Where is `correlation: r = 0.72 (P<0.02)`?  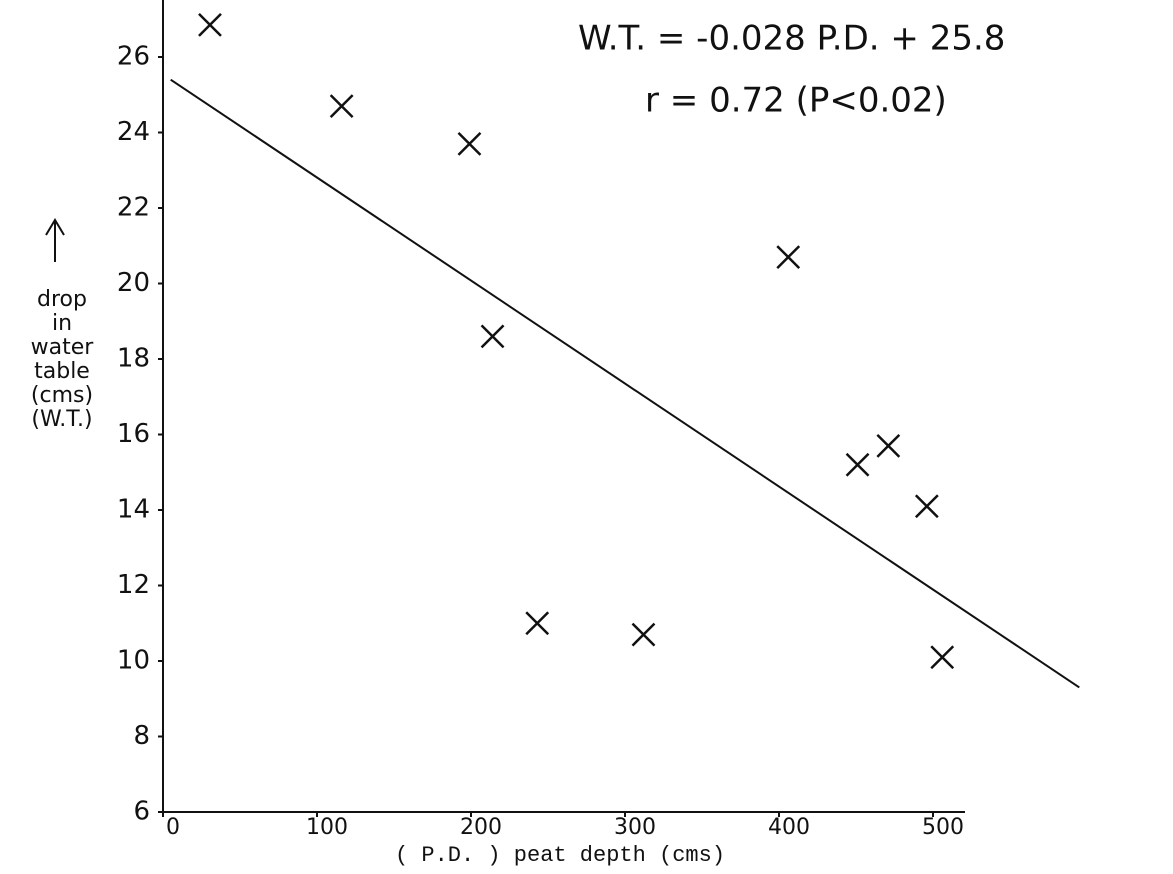 correlation: r = 0.72 (P<0.02) is located at coordinates (796, 101).